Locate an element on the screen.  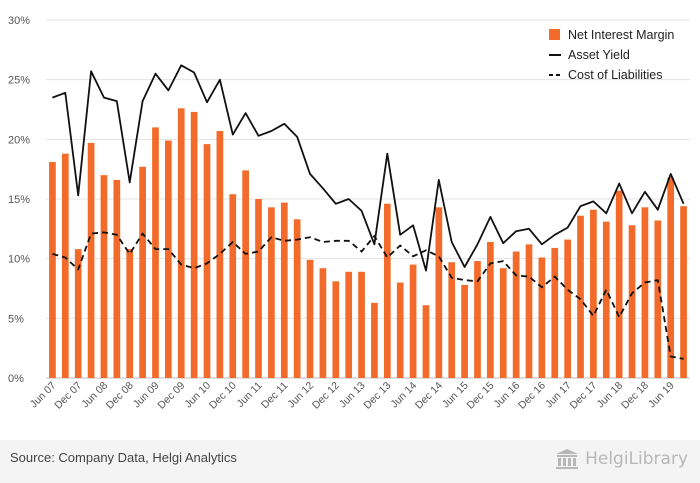
library-columns-icon is located at coordinates (567, 459).